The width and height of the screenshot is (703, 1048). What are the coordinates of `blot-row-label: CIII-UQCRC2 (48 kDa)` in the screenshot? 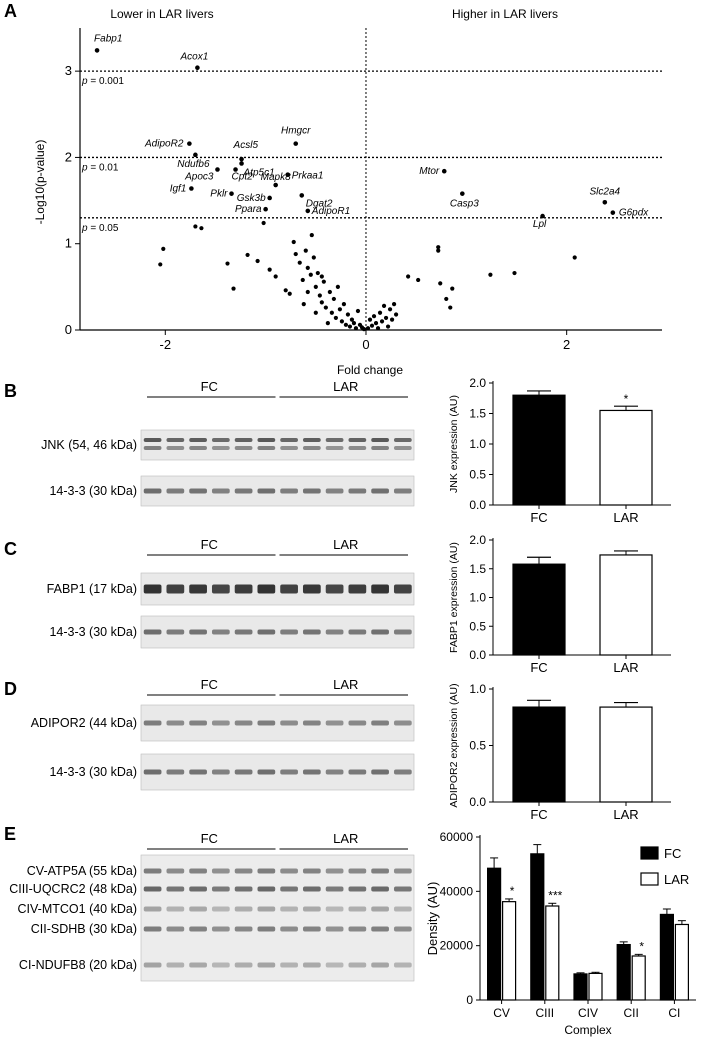 It's located at (73, 889).